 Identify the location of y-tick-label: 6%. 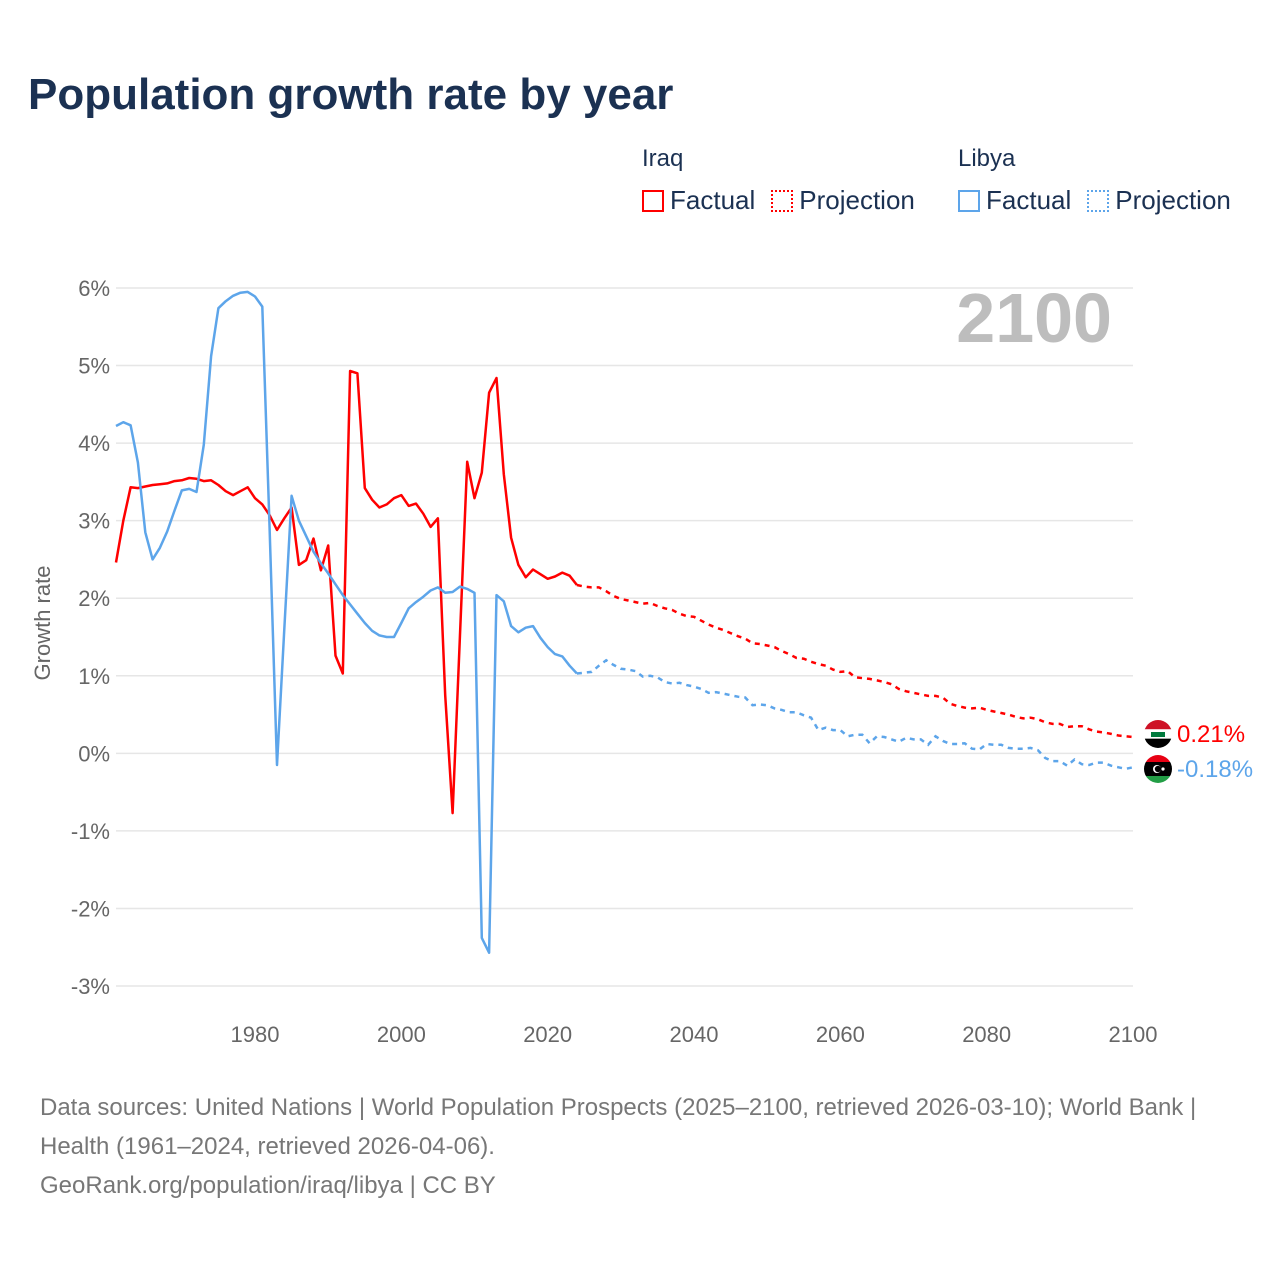
(94, 288).